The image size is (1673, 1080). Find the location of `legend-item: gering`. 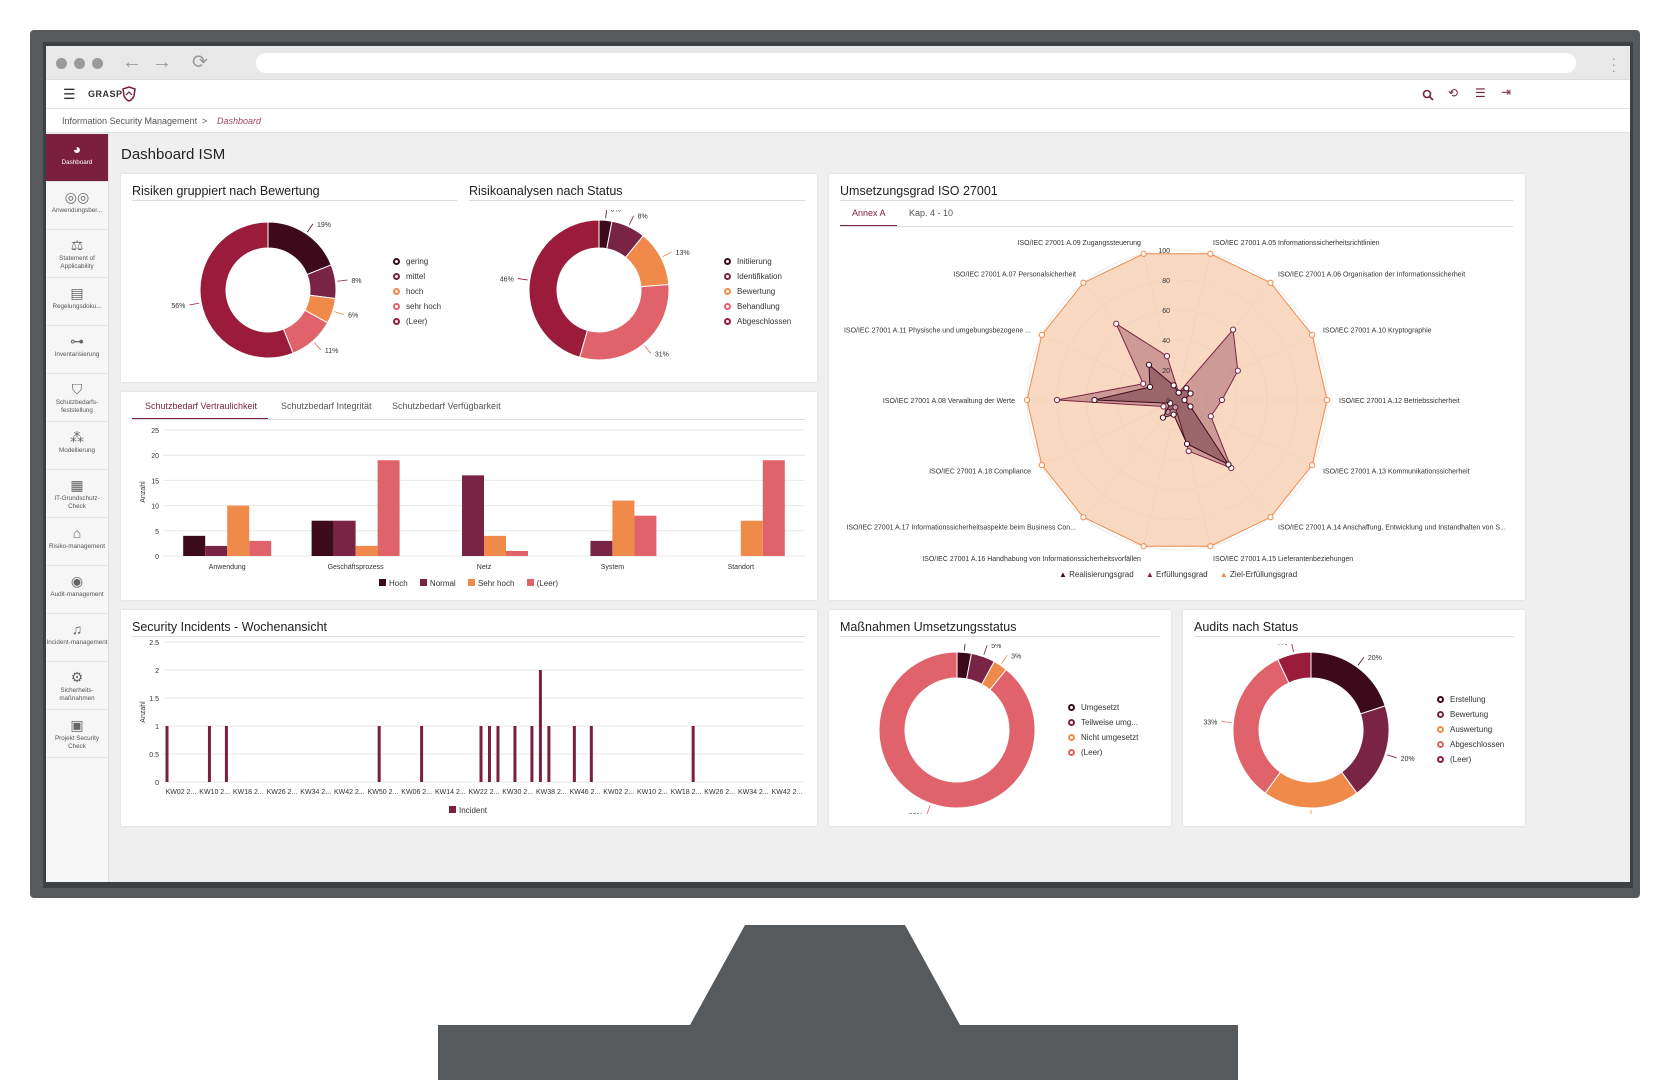

legend-item: gering is located at coordinates (417, 261).